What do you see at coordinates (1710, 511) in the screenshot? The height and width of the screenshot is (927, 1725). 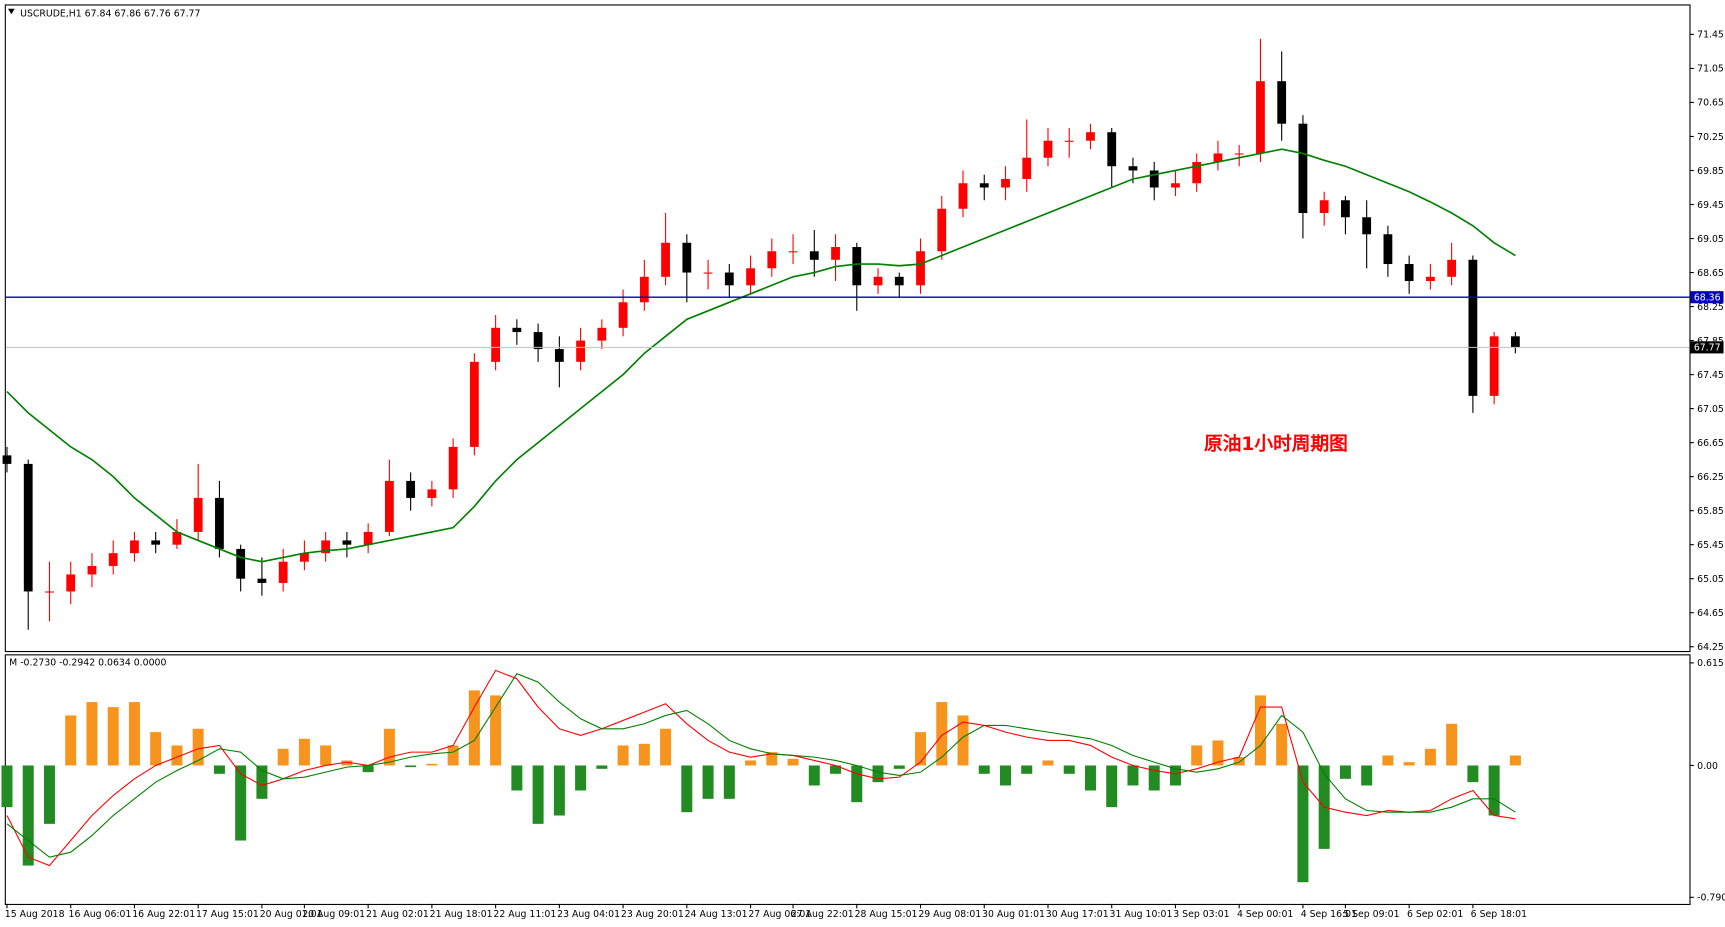 I see `y-tick-label: 65.85` at bounding box center [1710, 511].